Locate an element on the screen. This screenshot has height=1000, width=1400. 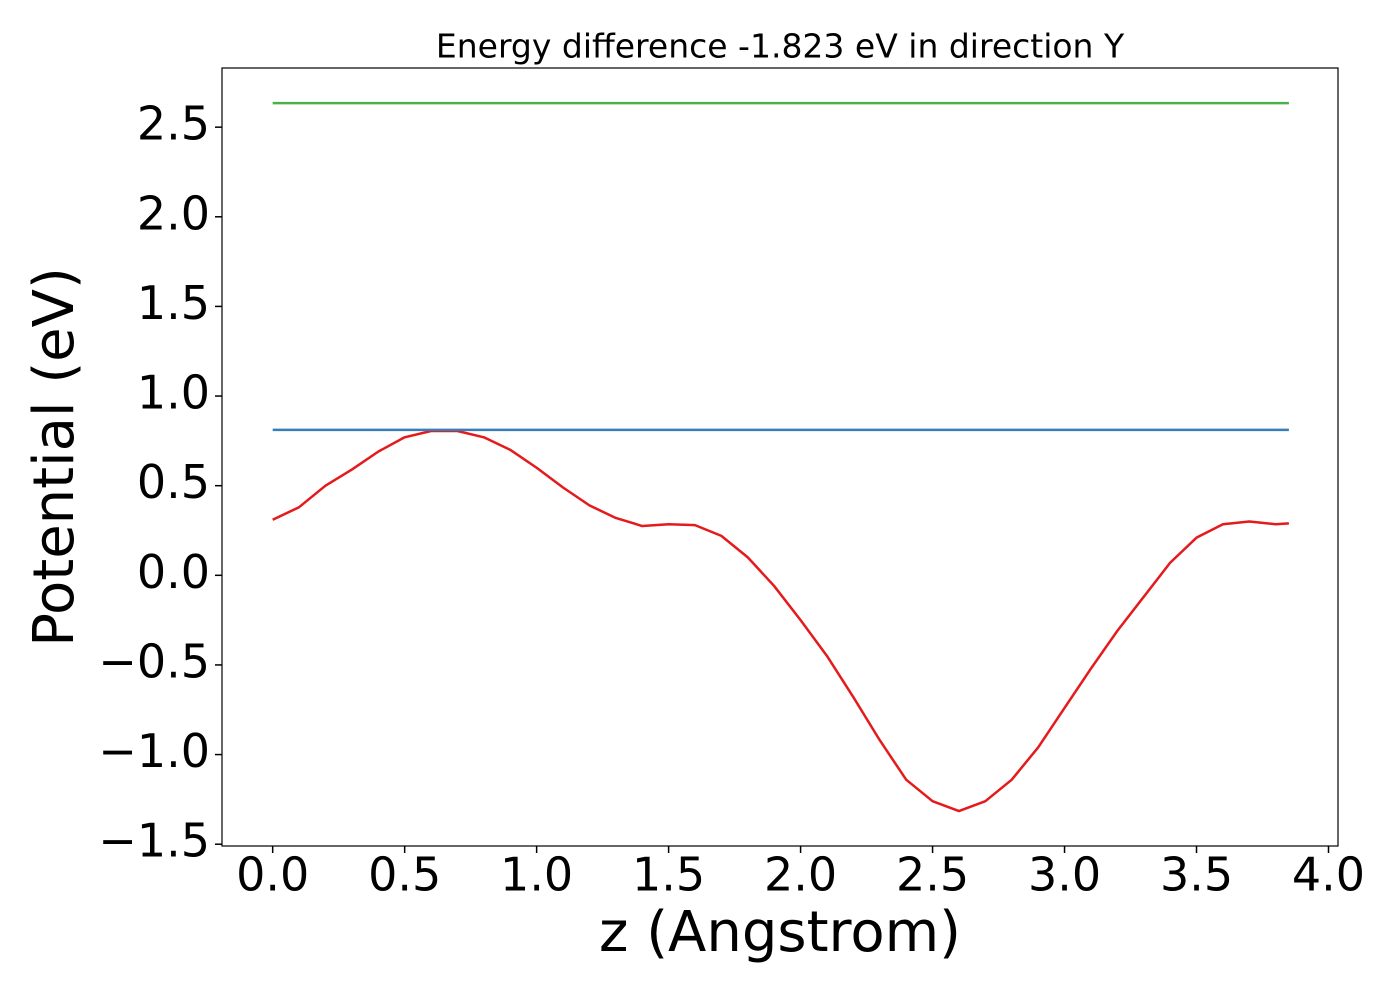
y-tick-label: 1.5 is located at coordinates (173, 303).